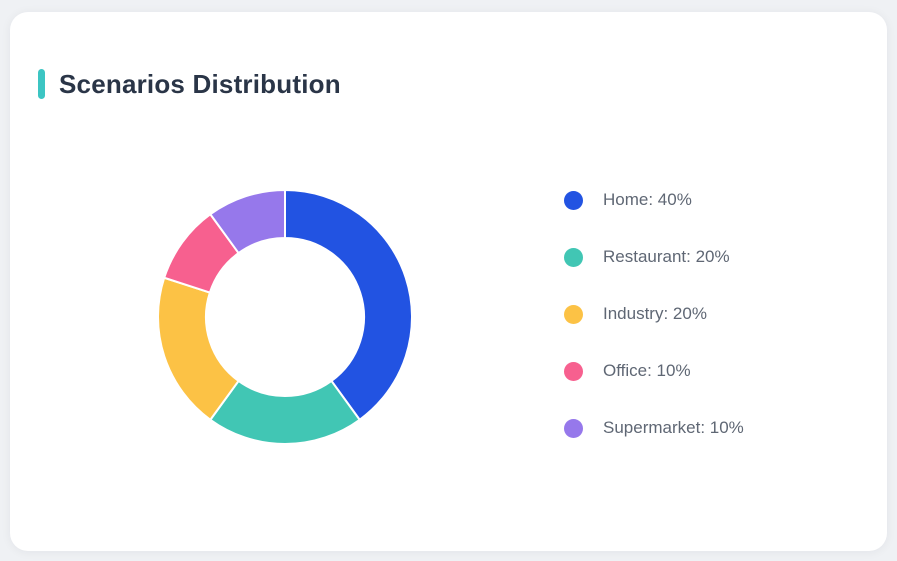  I want to click on legend-item-restaurant: Restaurant: 20%, so click(654, 257).